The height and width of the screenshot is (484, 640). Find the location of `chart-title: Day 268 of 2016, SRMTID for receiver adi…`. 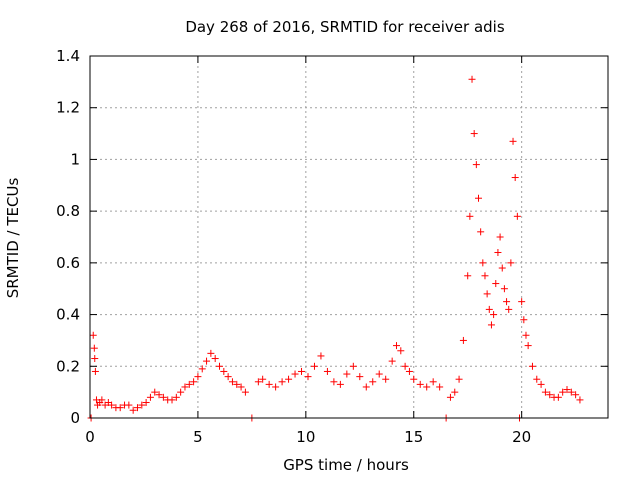

chart-title: Day 268 of 2016, SRMTID for receiver adi… is located at coordinates (345, 27).